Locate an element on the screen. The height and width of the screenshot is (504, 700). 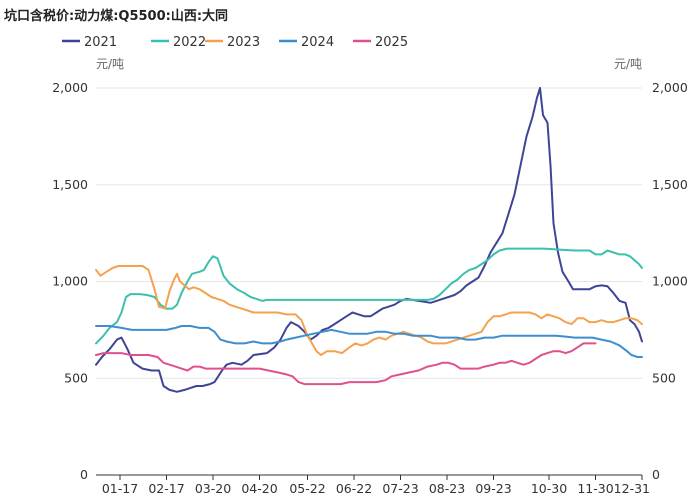
y-tick-label-right: 1,500 is located at coordinates (670, 184).